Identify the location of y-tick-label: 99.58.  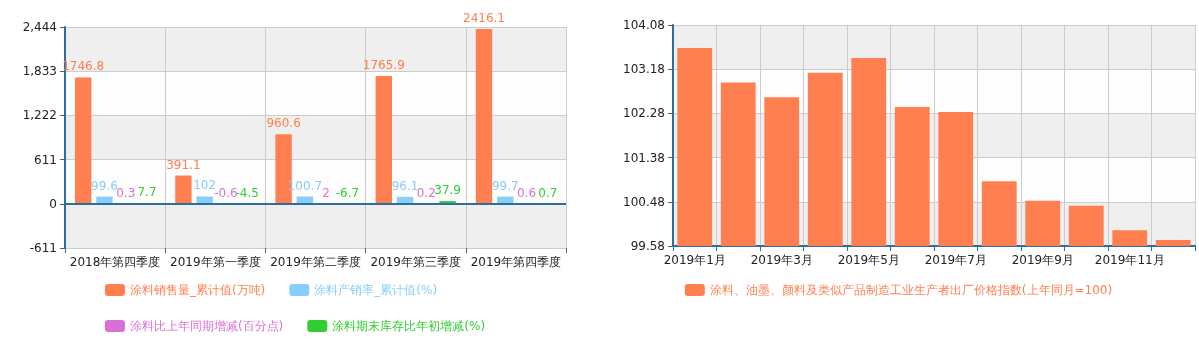
(647, 246).